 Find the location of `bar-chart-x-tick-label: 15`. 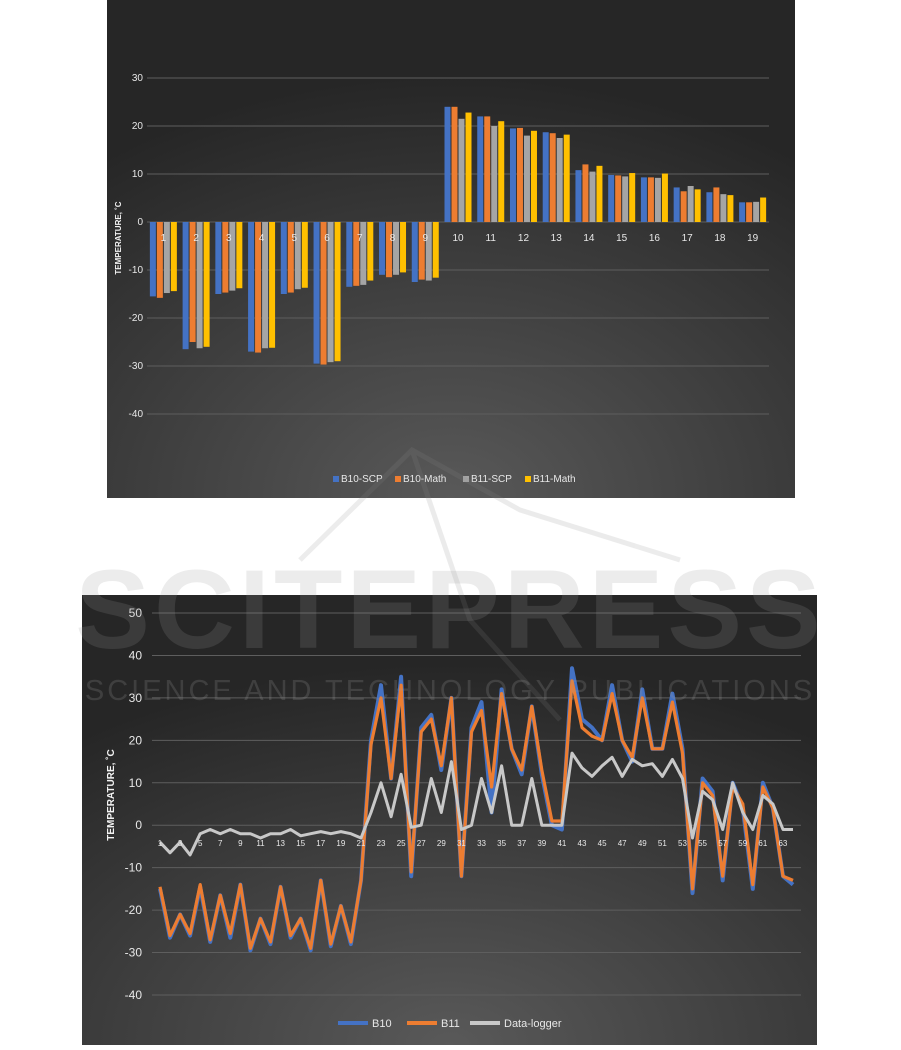

bar-chart-x-tick-label: 15 is located at coordinates (622, 238).